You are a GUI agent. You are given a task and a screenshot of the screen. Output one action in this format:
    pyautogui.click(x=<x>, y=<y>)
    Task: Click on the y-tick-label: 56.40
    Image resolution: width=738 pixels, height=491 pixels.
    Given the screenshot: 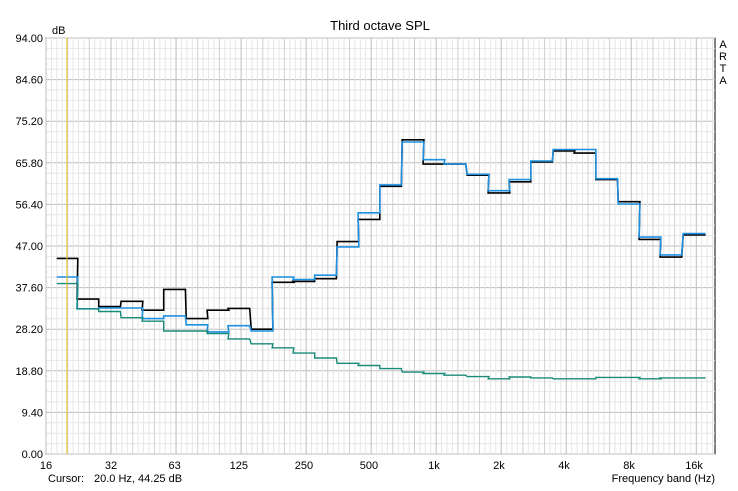 What is the action you would take?
    pyautogui.click(x=29, y=205)
    